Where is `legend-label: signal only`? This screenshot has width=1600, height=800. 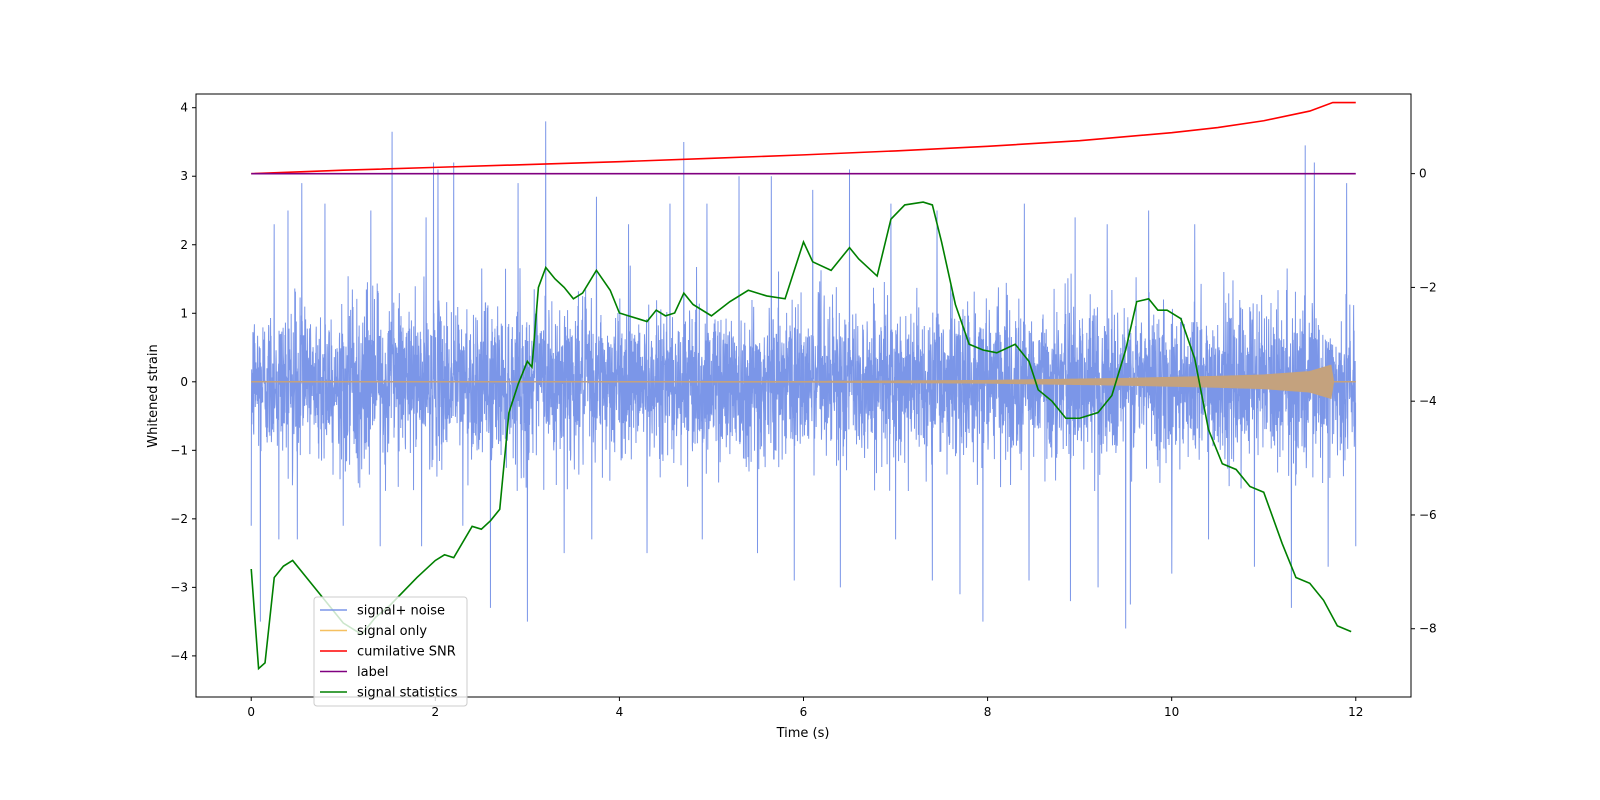 legend-label: signal only is located at coordinates (392, 631).